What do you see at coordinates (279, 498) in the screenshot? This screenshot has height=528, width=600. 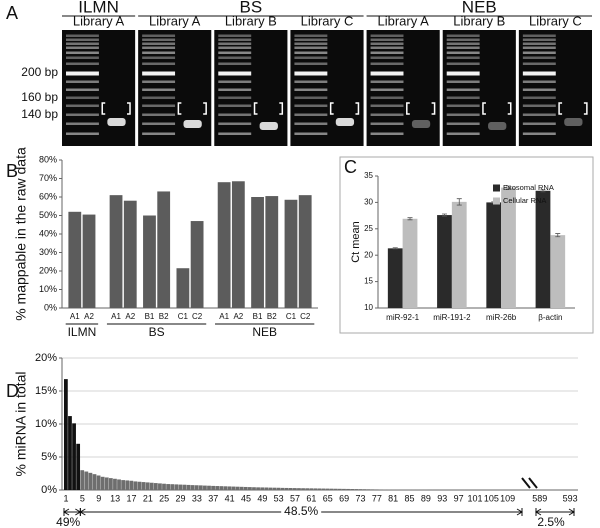 I see `x-tick-label: 53` at bounding box center [279, 498].